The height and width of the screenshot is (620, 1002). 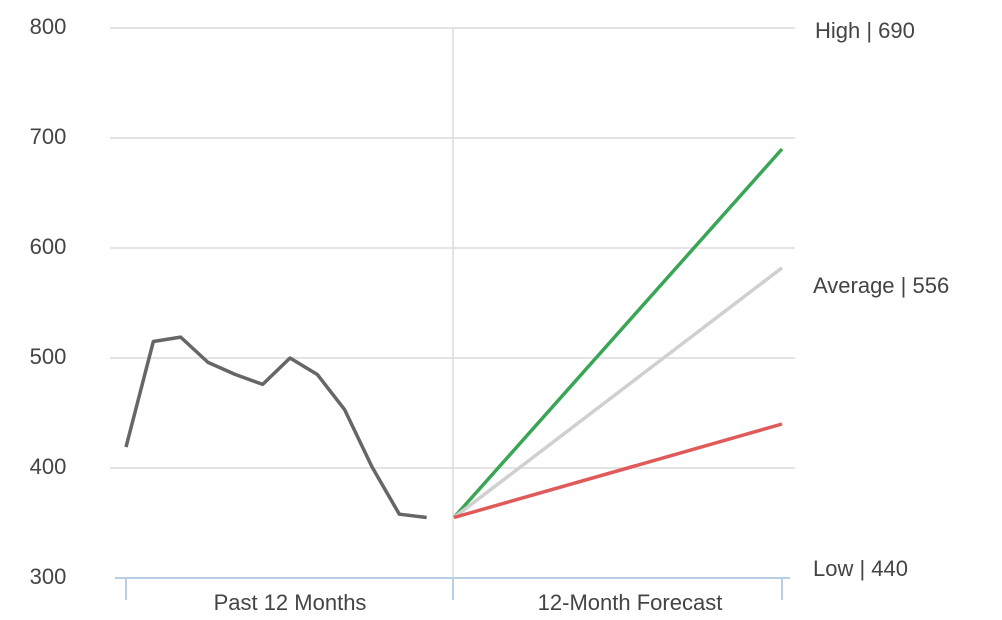 I want to click on y-tick-label: 500, so click(x=48, y=356).